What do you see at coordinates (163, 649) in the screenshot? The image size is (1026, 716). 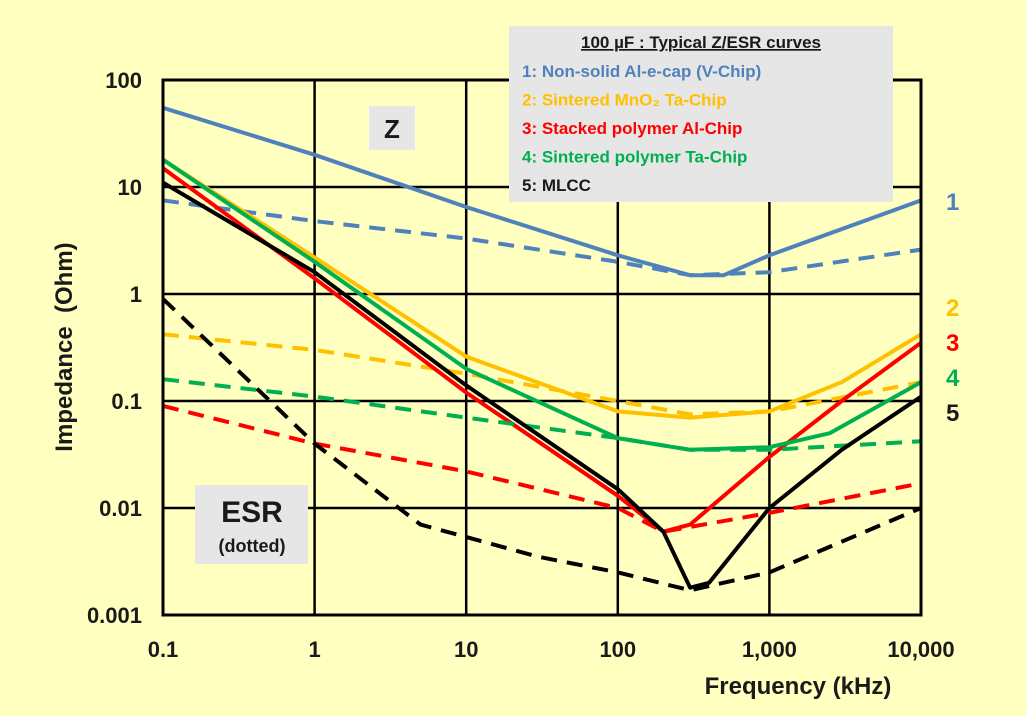 I see `x-tick-label: 0.1` at bounding box center [163, 649].